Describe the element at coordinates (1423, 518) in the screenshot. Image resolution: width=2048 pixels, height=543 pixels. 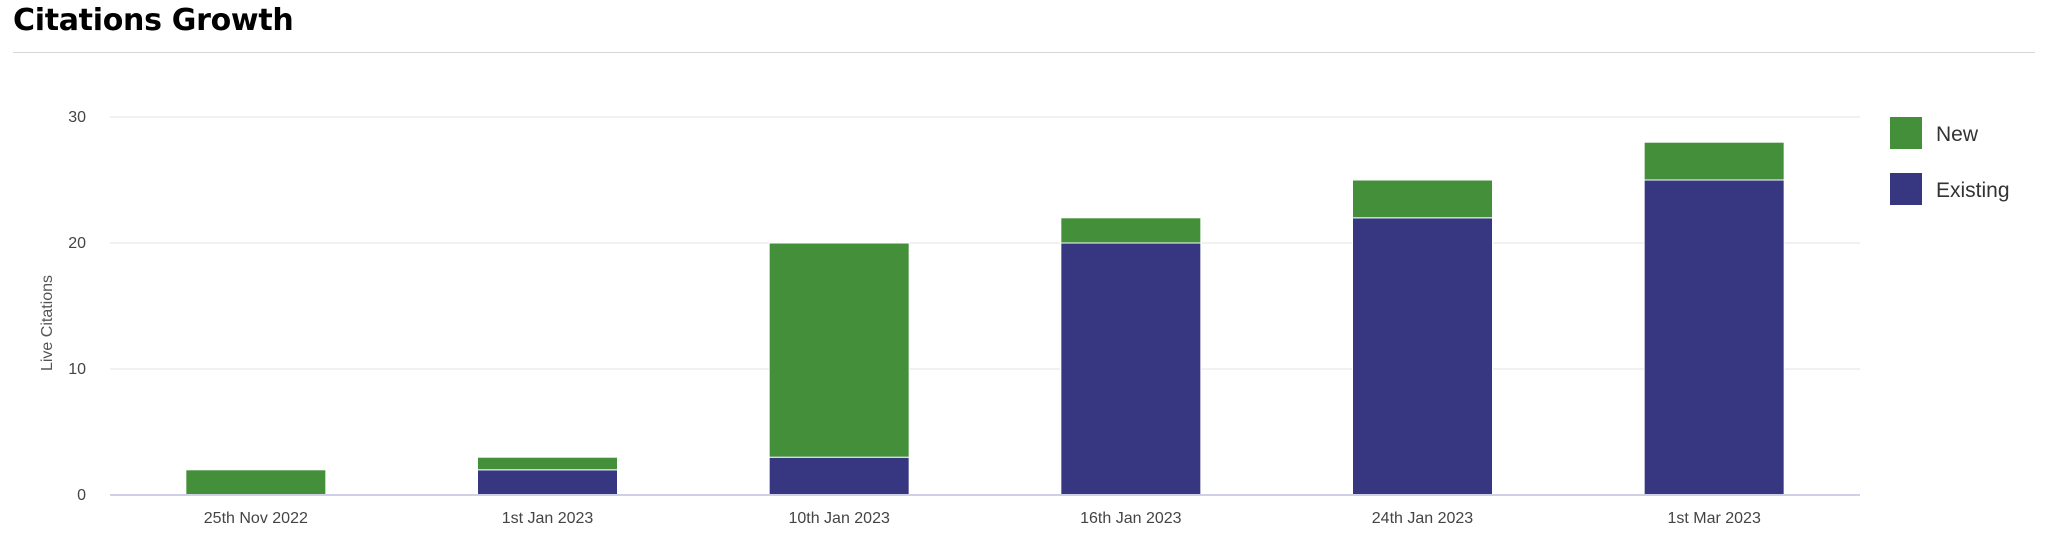
I see `x-tick-label: 24th Jan 2023` at that location.